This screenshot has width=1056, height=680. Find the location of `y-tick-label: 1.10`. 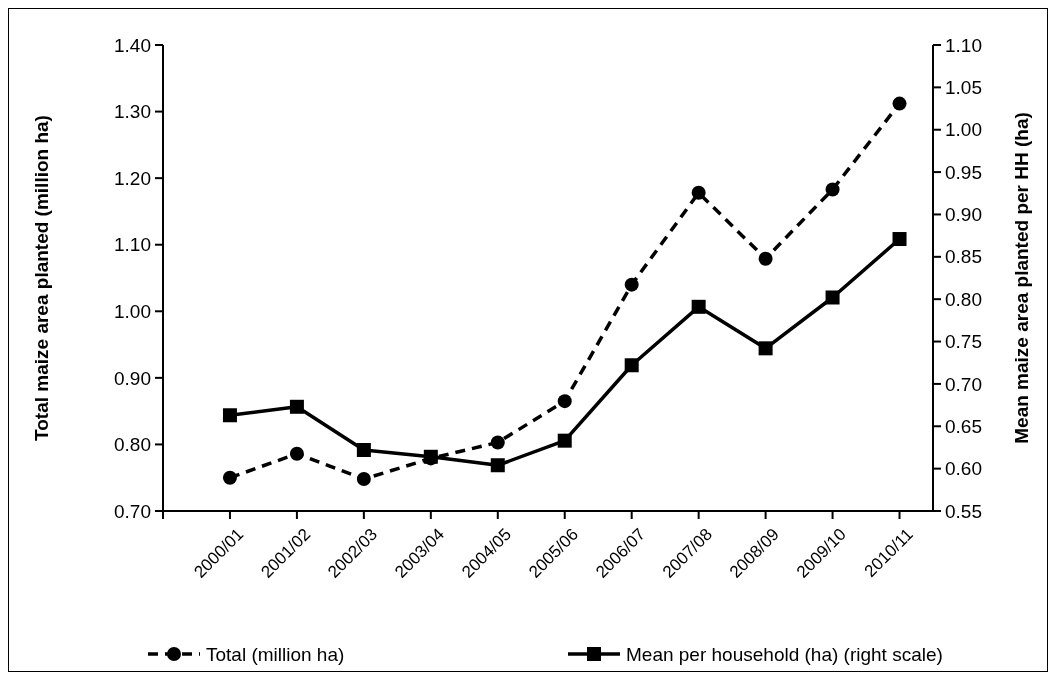

y-tick-label: 1.10 is located at coordinates (132, 245).